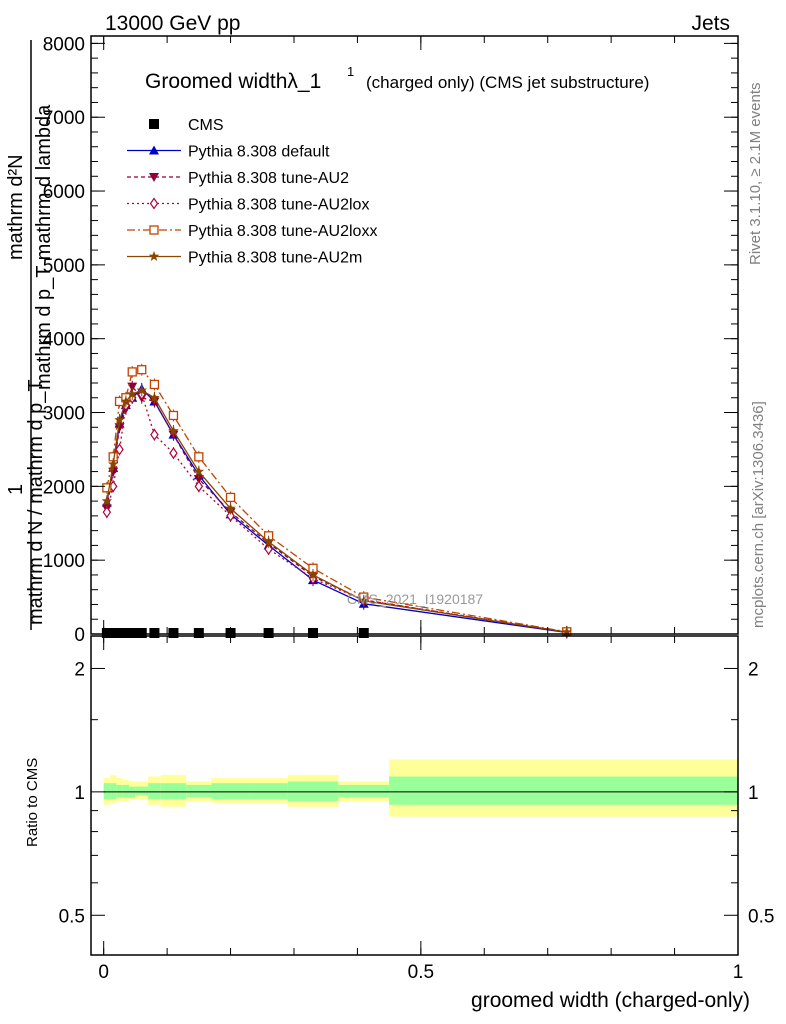  I want to click on header-category: Jets, so click(710, 23).